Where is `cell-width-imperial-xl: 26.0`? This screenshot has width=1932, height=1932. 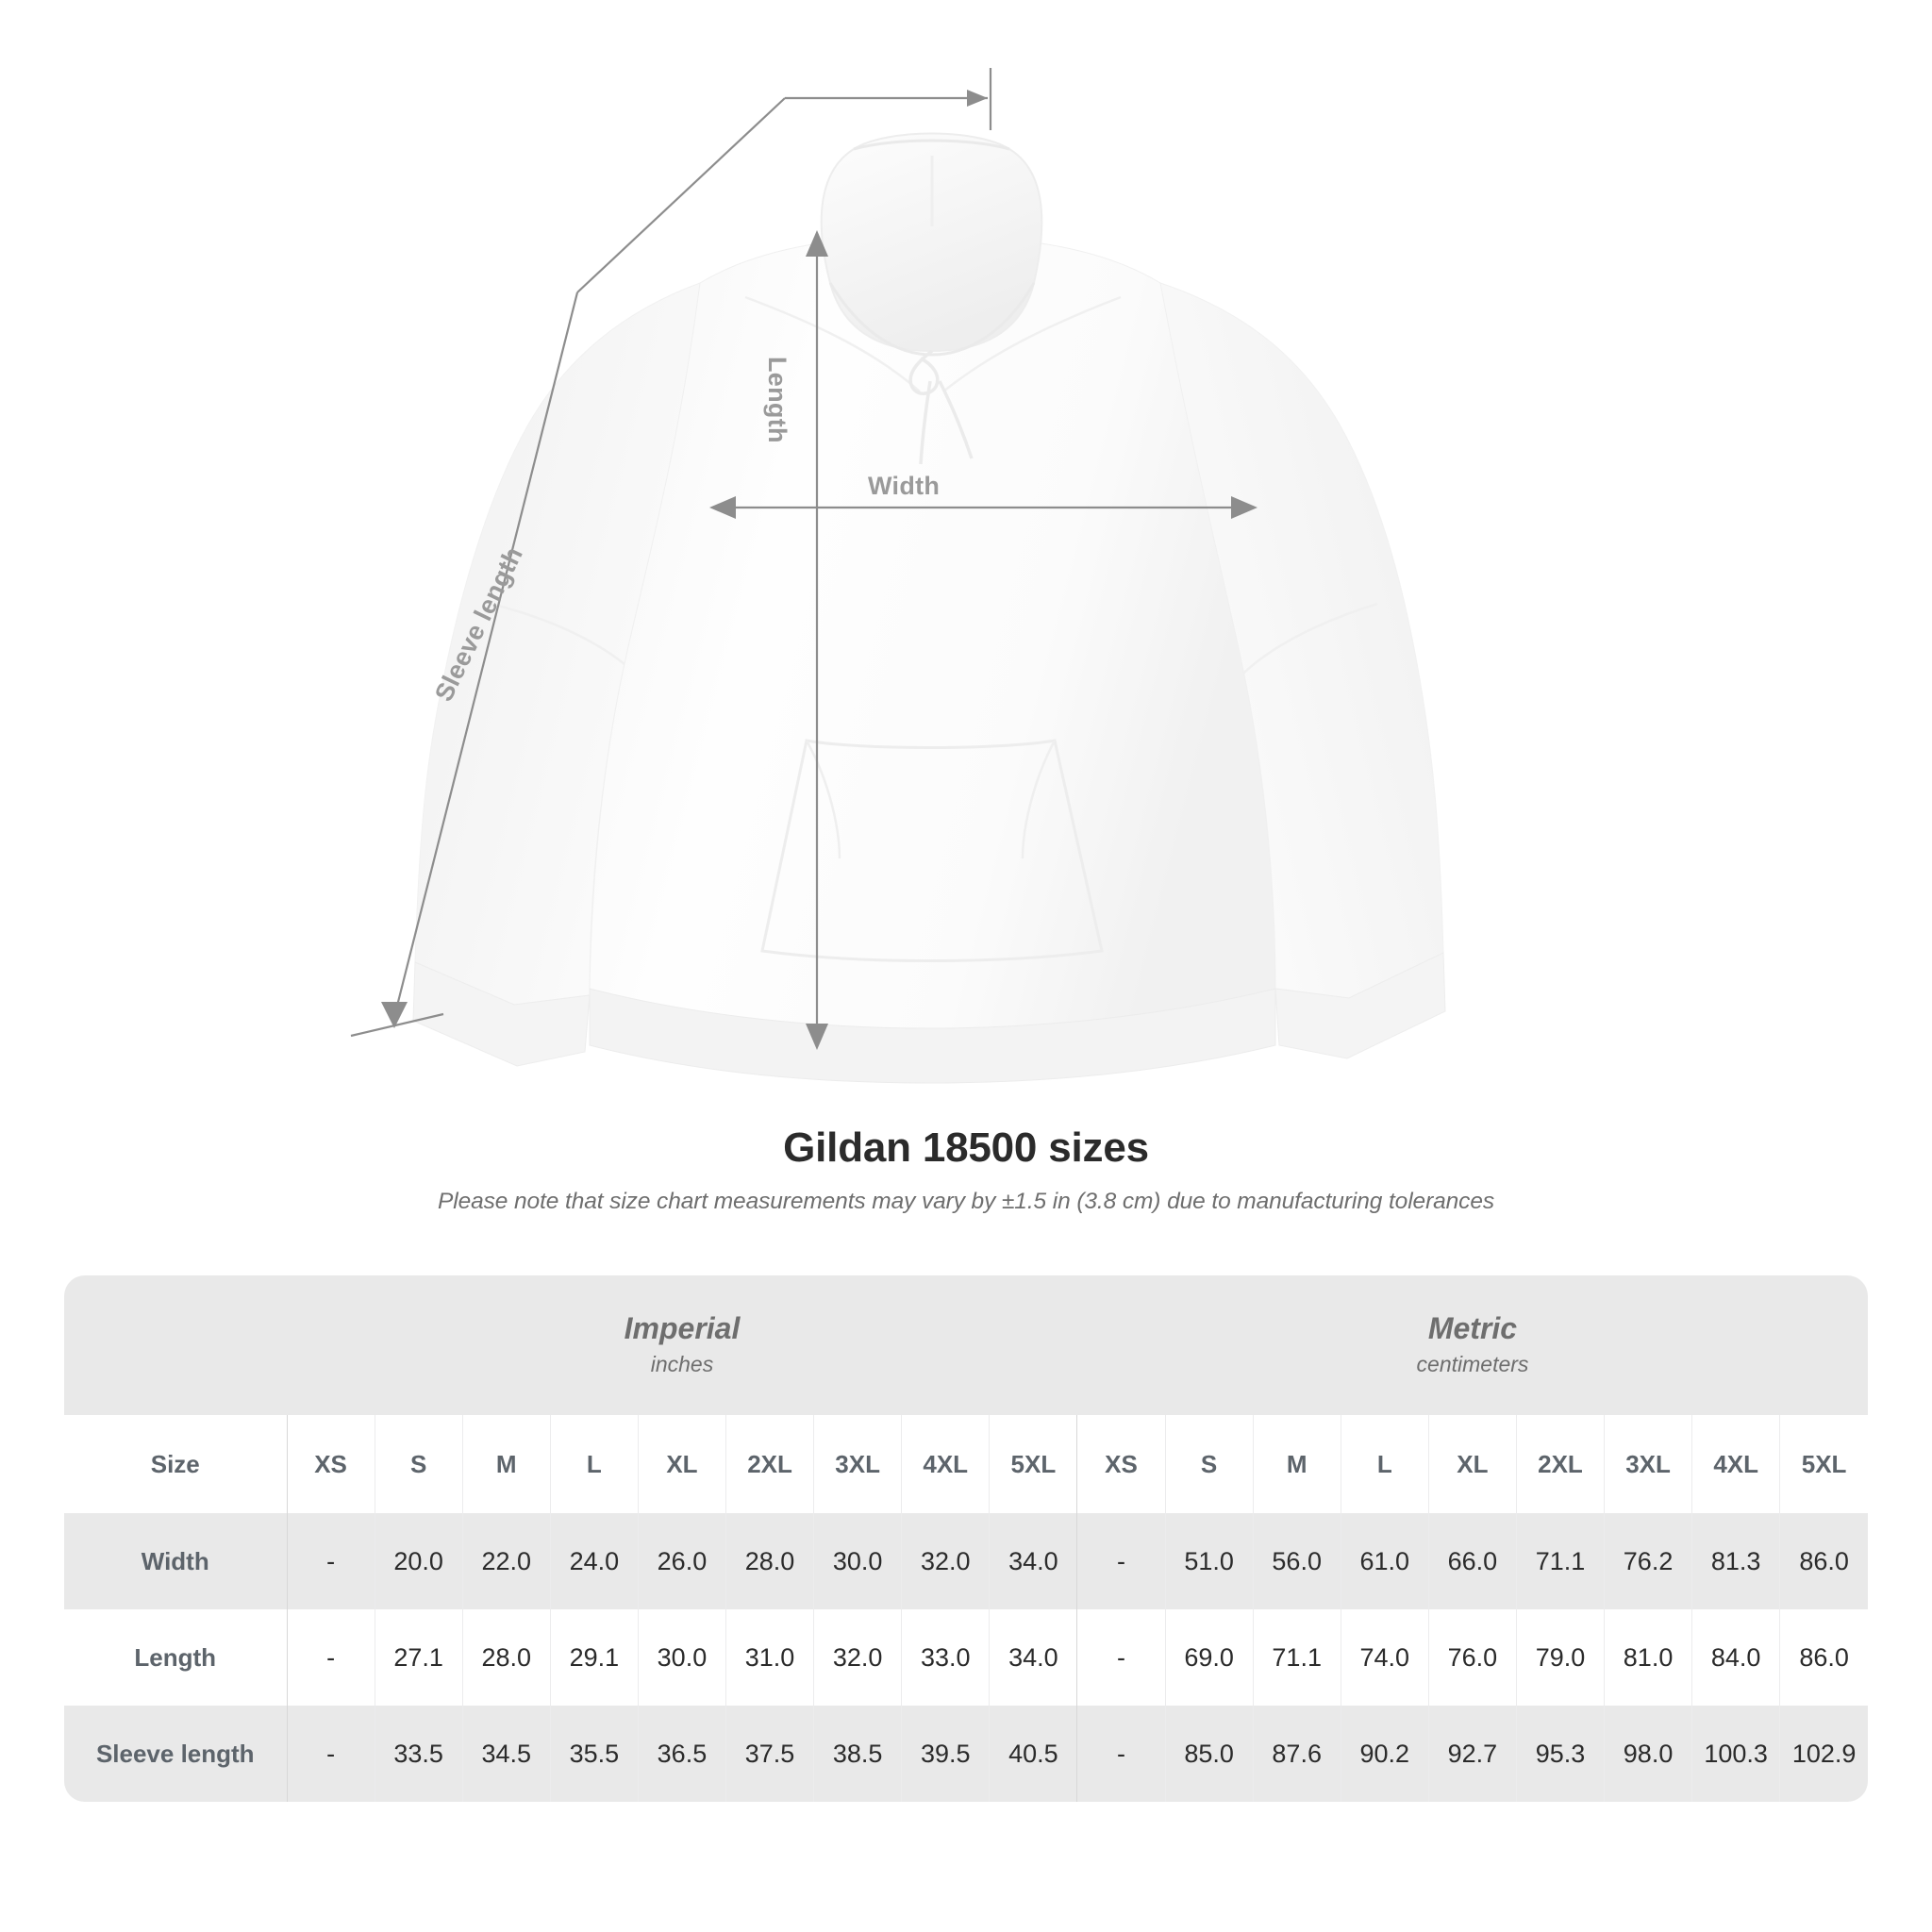 cell-width-imperial-xl: 26.0 is located at coordinates (681, 1561).